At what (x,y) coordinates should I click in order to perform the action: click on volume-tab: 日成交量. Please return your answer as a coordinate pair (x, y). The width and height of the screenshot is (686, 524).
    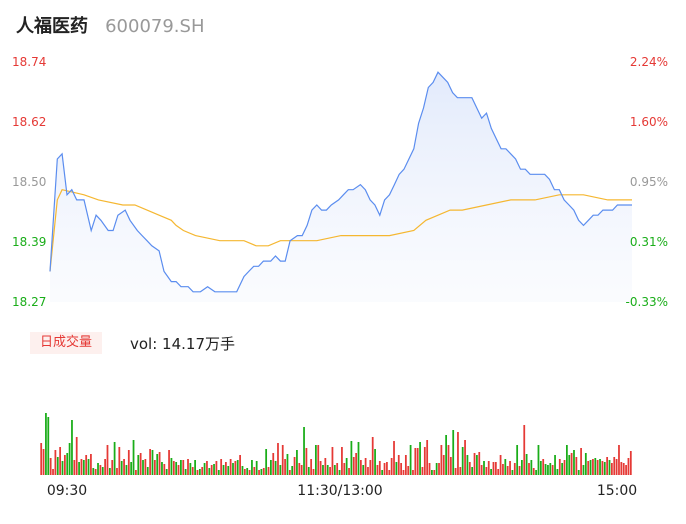
    Looking at the image, I should click on (66, 343).